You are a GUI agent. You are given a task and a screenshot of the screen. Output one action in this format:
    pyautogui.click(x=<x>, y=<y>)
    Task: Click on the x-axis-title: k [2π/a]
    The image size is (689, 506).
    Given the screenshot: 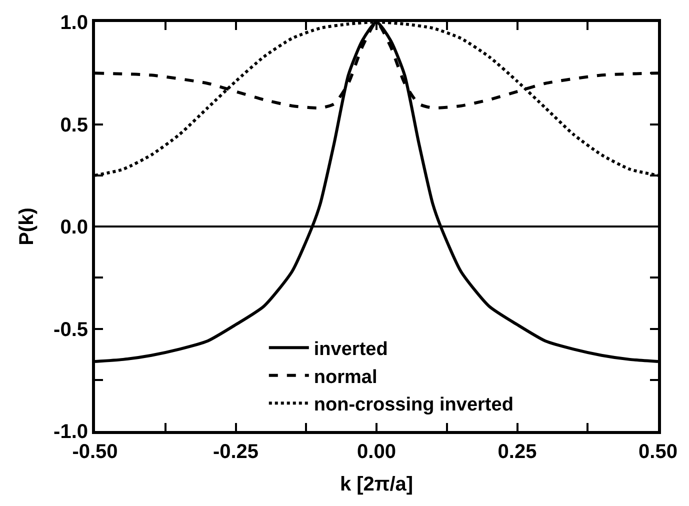 What is the action you would take?
    pyautogui.click(x=377, y=485)
    